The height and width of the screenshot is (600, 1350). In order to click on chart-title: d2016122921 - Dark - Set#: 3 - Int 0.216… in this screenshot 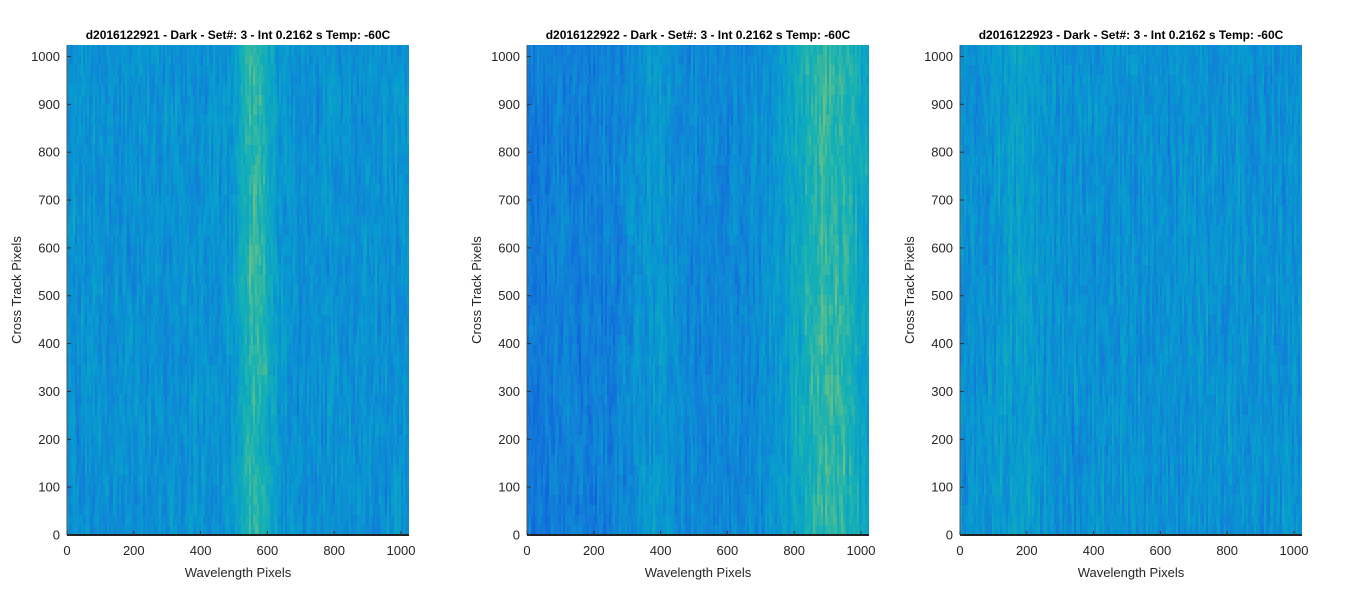, I will do `click(238, 35)`.